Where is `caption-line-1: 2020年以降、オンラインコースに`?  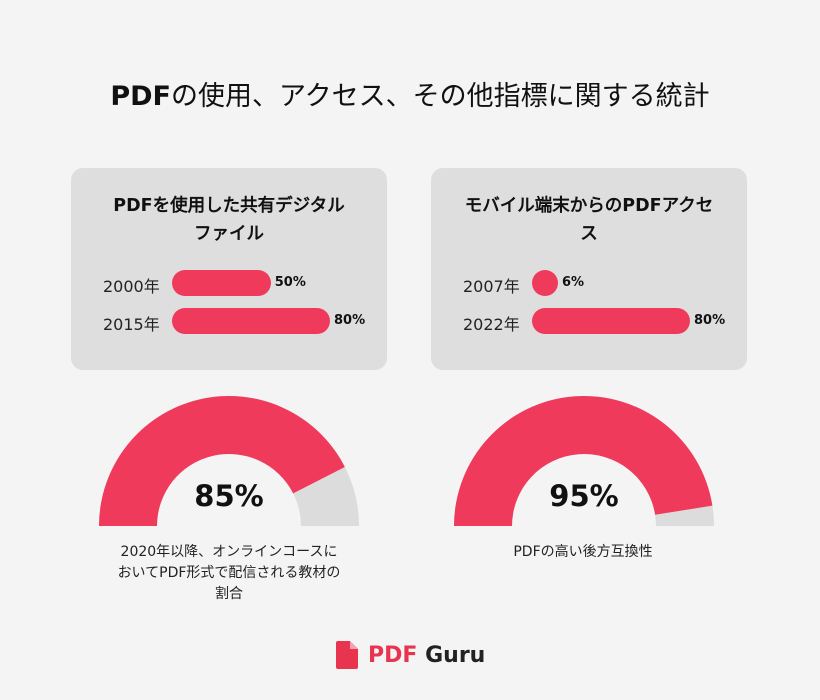
caption-line-1: 2020年以降、オンラインコースに is located at coordinates (229, 552).